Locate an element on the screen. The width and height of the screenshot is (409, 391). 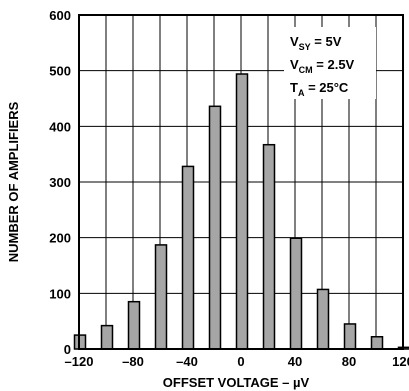
test-conditions: VSY = 5V VCM = 2.5V TA = 25°C is located at coordinates (330, 63).